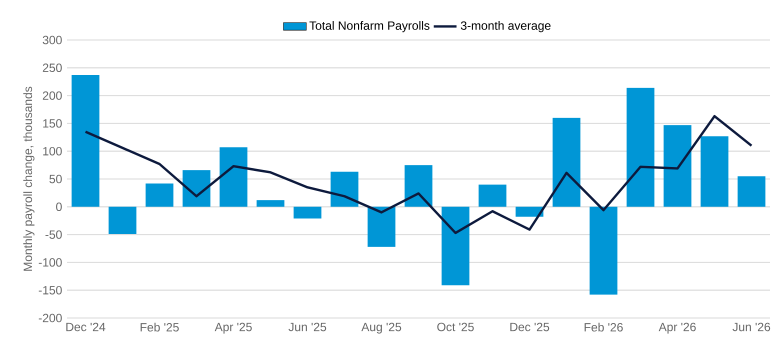 The height and width of the screenshot is (350, 780). Describe the element at coordinates (751, 327) in the screenshot. I see `x-tick-label: Jun '26` at that location.